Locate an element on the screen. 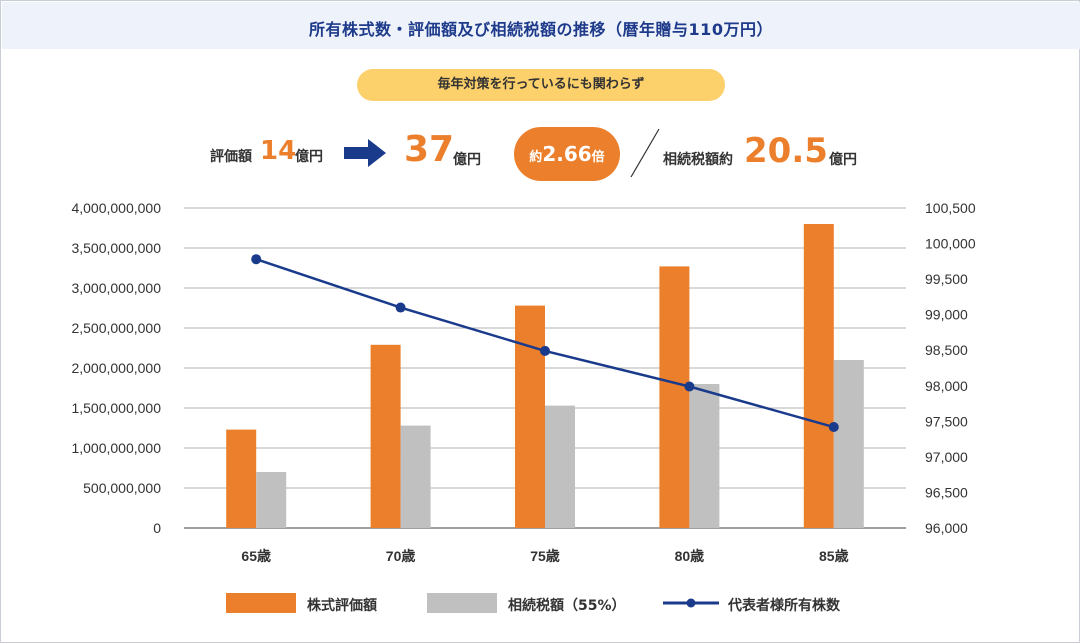 Image resolution: width=1080 pixels, height=643 pixels. tax-unit: 億円 is located at coordinates (843, 160).